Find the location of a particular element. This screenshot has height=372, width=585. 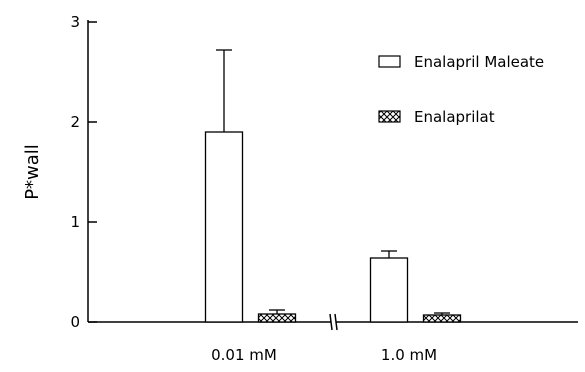

legend-swatch-crosshatch is located at coordinates (389, 116).